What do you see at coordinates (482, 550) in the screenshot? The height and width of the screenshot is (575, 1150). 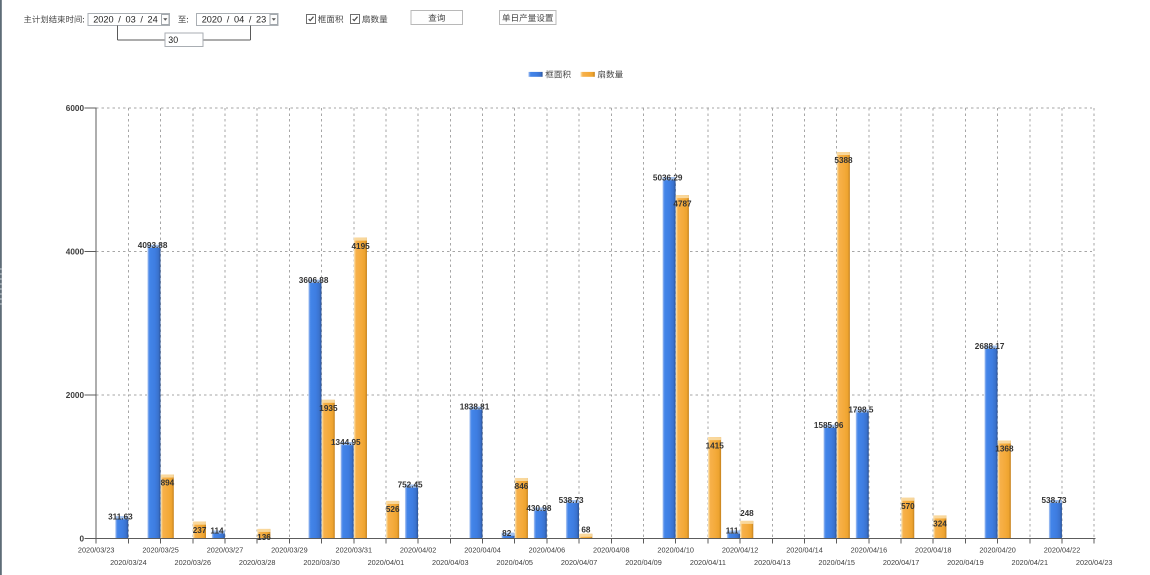 I see `svg-text: 2020/04/04` at bounding box center [482, 550].